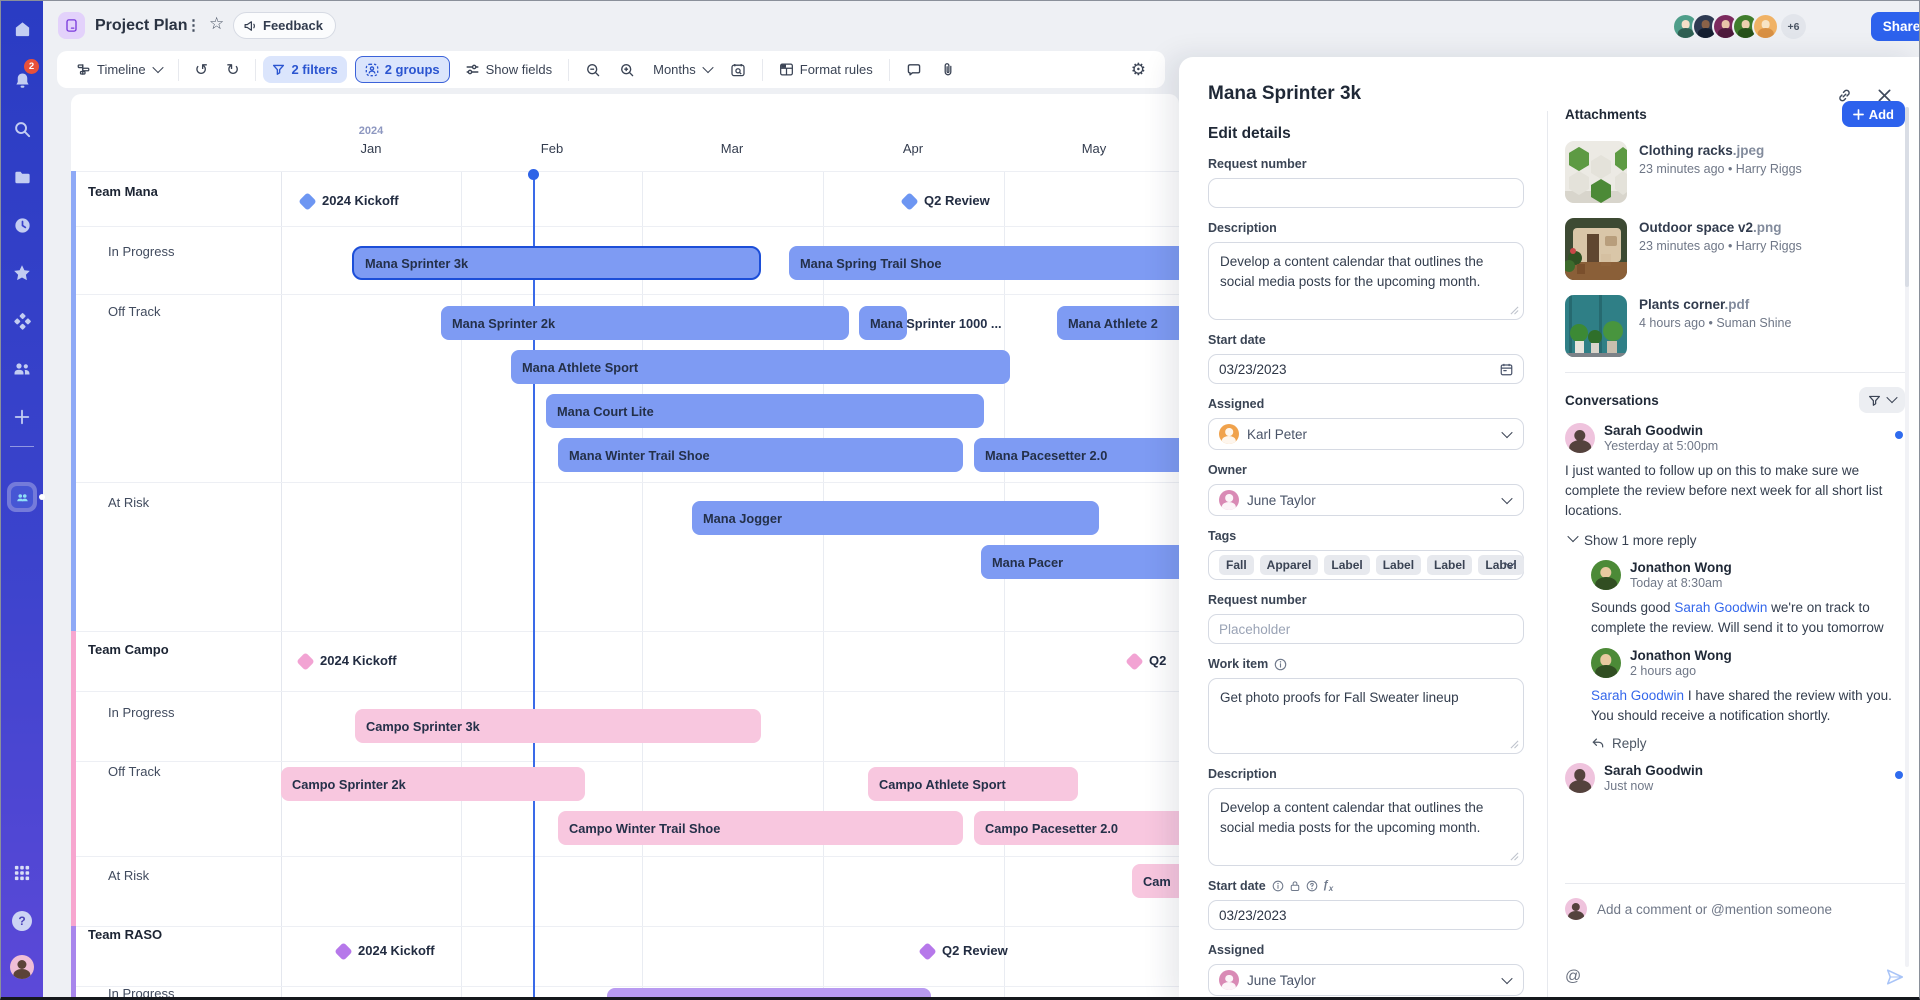 Image resolution: width=1920 pixels, height=1000 pixels. Describe the element at coordinates (1236, 565) in the screenshot. I see `tag-chip: Fall` at that location.